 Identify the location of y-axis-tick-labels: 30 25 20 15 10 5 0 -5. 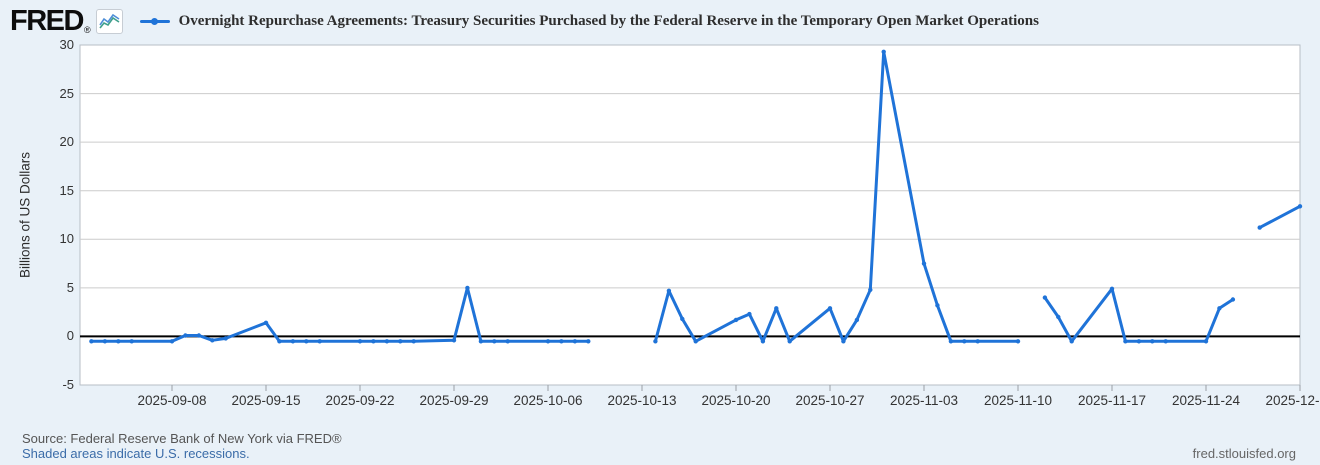
(37, 200).